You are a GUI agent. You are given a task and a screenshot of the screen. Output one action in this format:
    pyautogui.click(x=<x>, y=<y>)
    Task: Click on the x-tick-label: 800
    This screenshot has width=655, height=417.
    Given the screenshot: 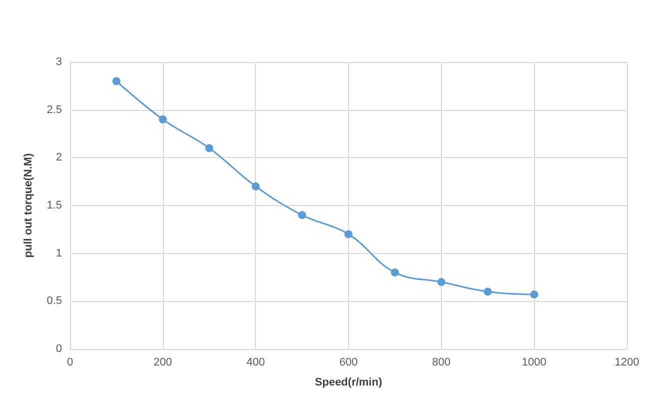 What is the action you would take?
    pyautogui.click(x=441, y=362)
    